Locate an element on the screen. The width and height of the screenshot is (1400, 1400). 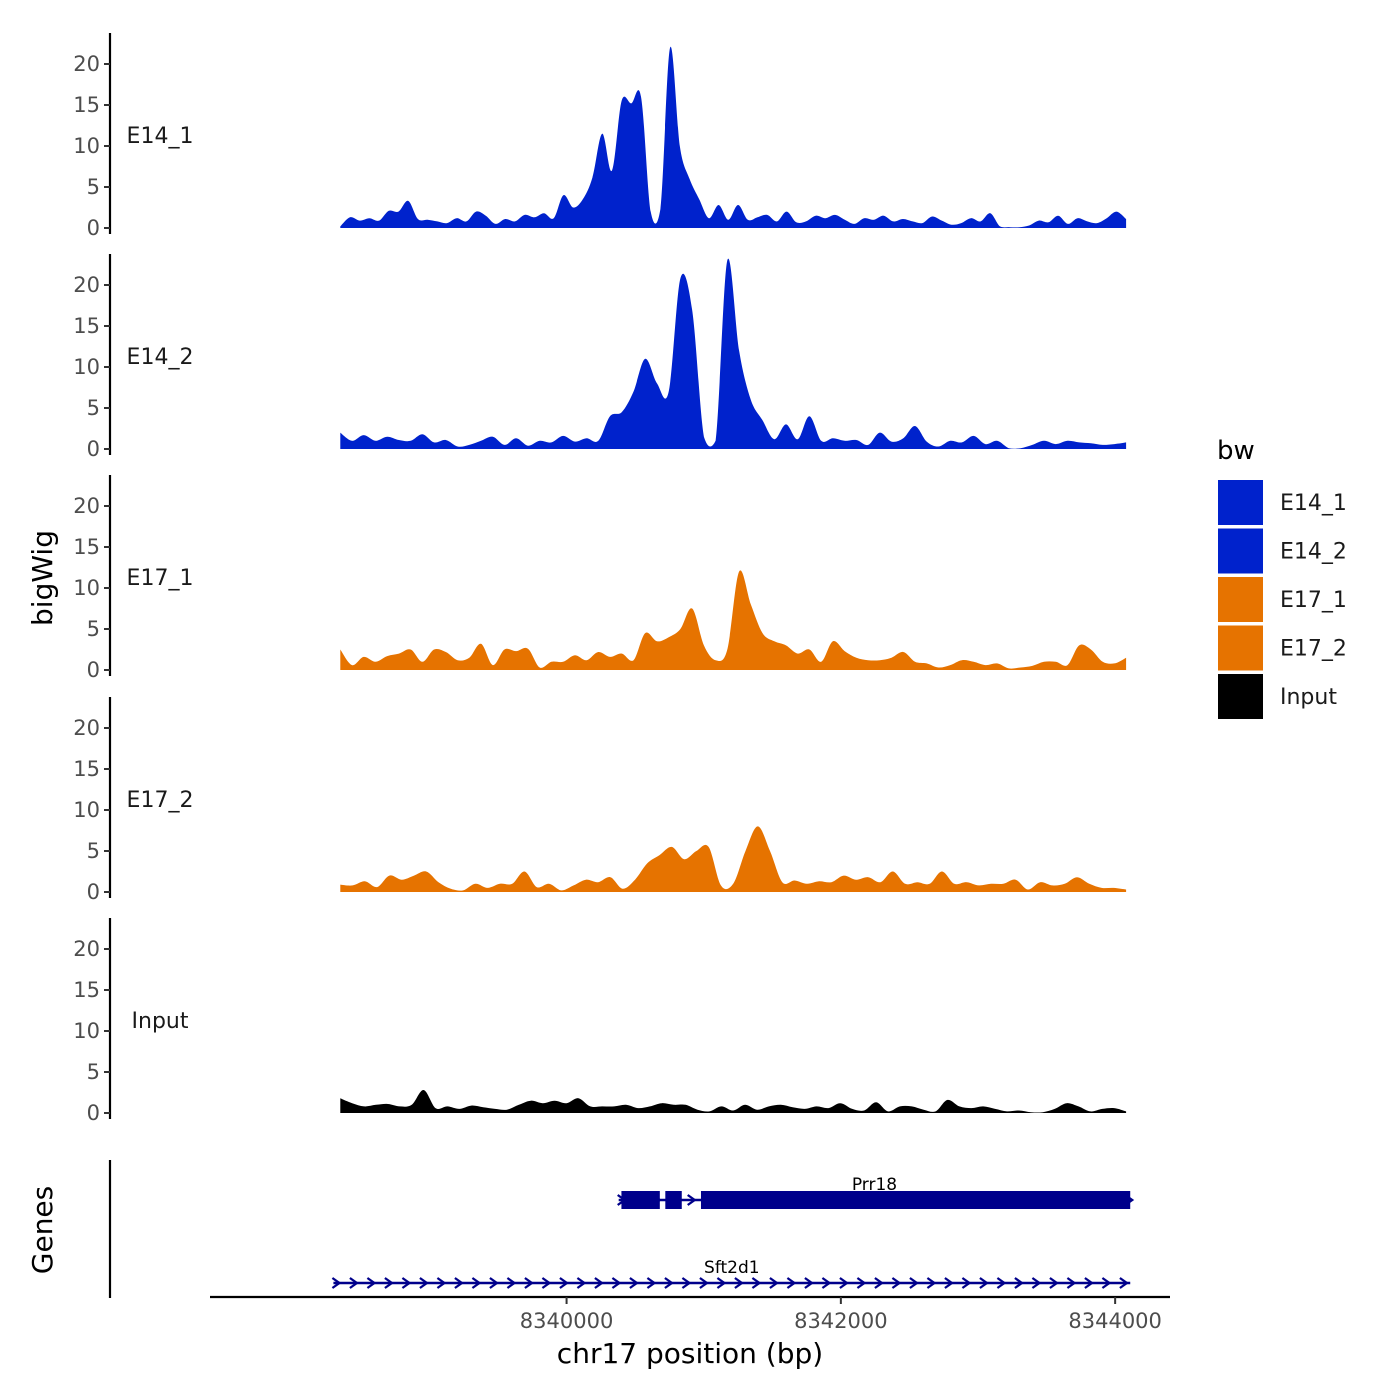
y-axis-title-genes: Genes is located at coordinates (42, 1230).